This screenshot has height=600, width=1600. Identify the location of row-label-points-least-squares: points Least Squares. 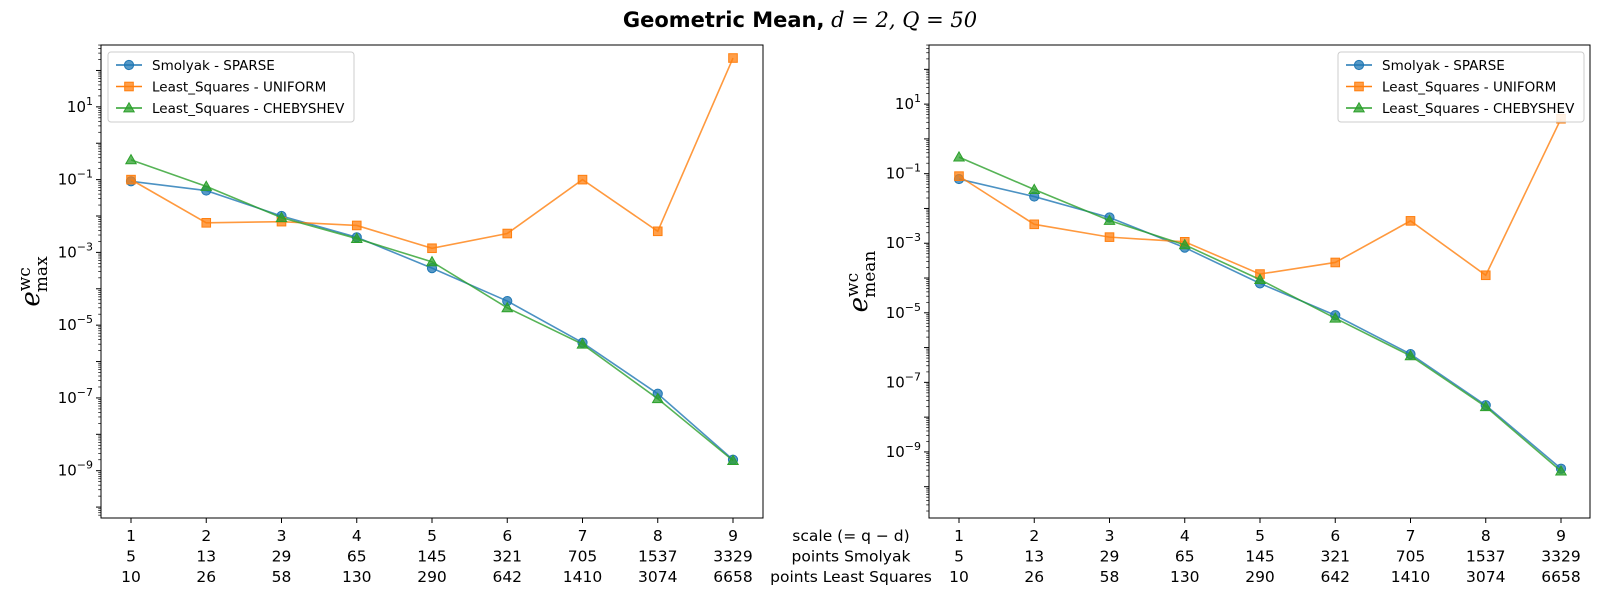
(851, 577).